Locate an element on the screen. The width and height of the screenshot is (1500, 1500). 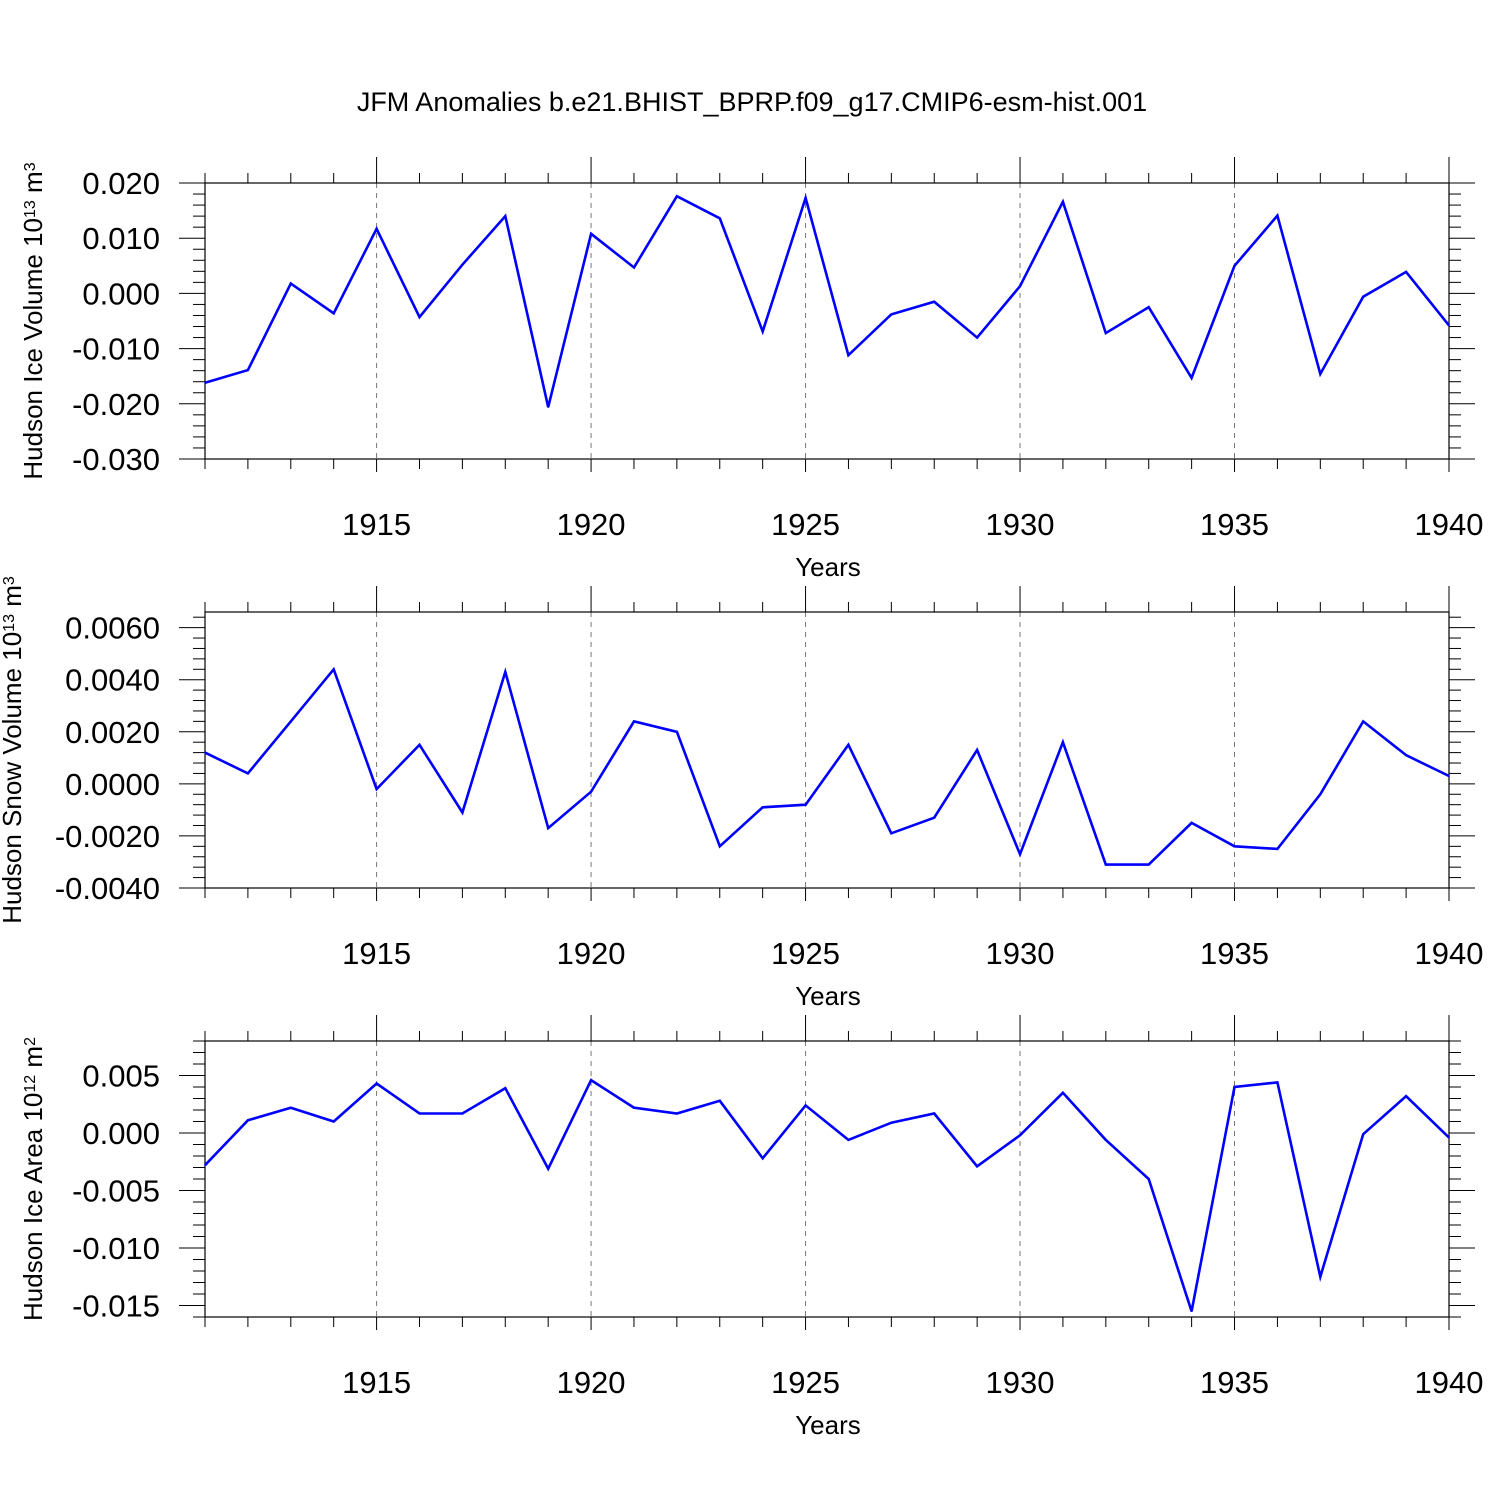
x-tick-label: 1920 is located at coordinates (591, 524).